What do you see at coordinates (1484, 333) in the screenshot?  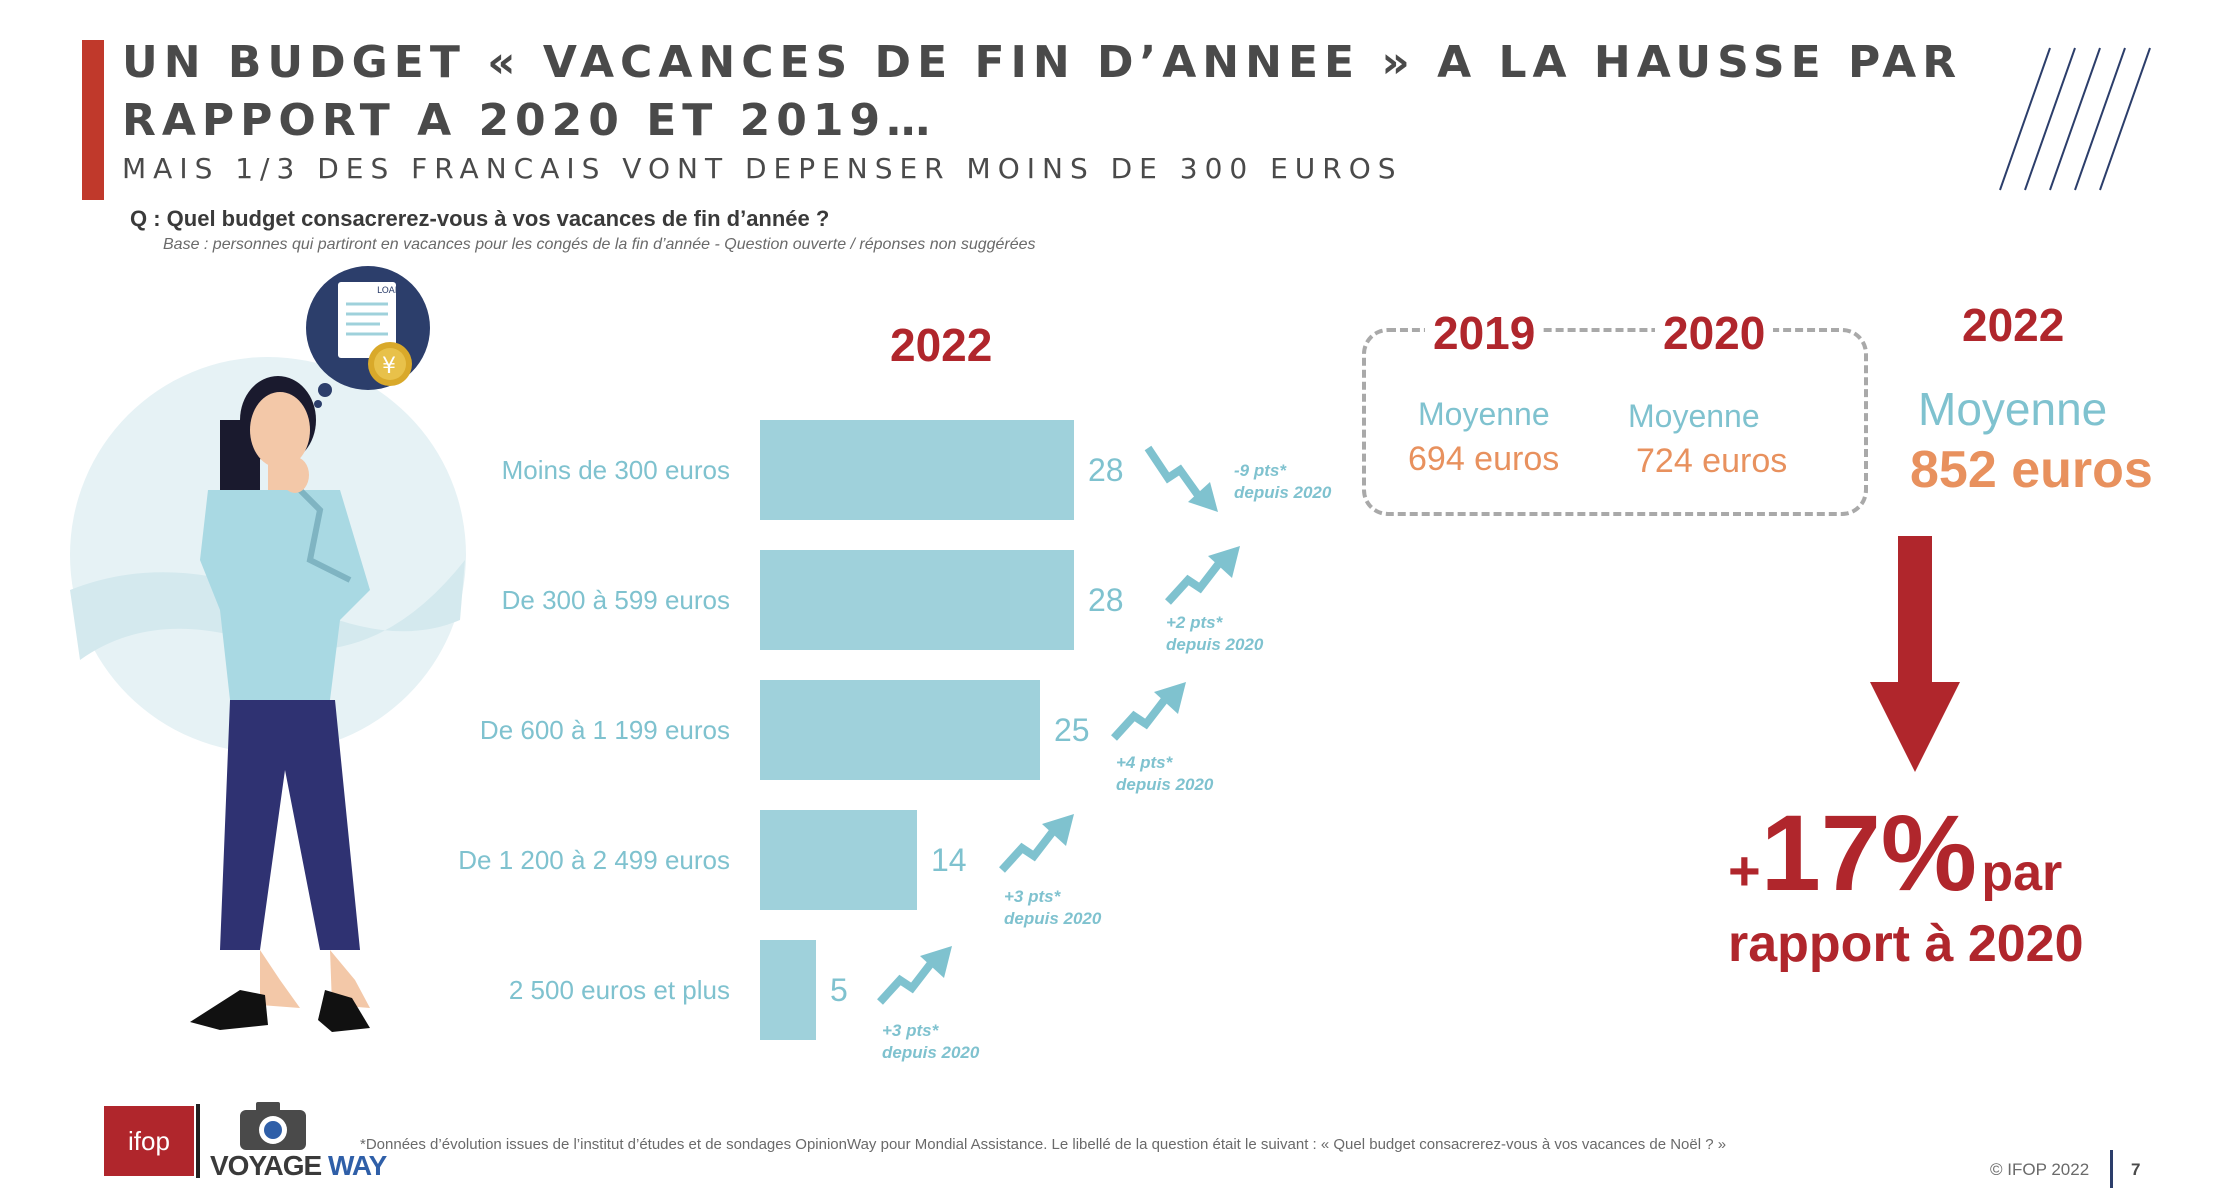 I see `year-2019-label: 2019` at bounding box center [1484, 333].